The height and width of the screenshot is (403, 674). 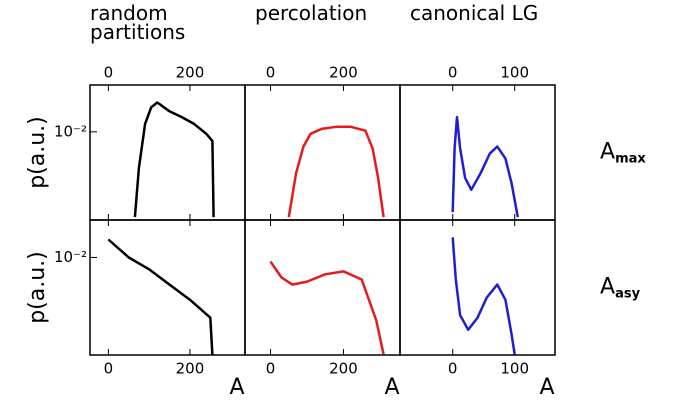 What do you see at coordinates (311, 13) in the screenshot?
I see `column-title: percolation` at bounding box center [311, 13].